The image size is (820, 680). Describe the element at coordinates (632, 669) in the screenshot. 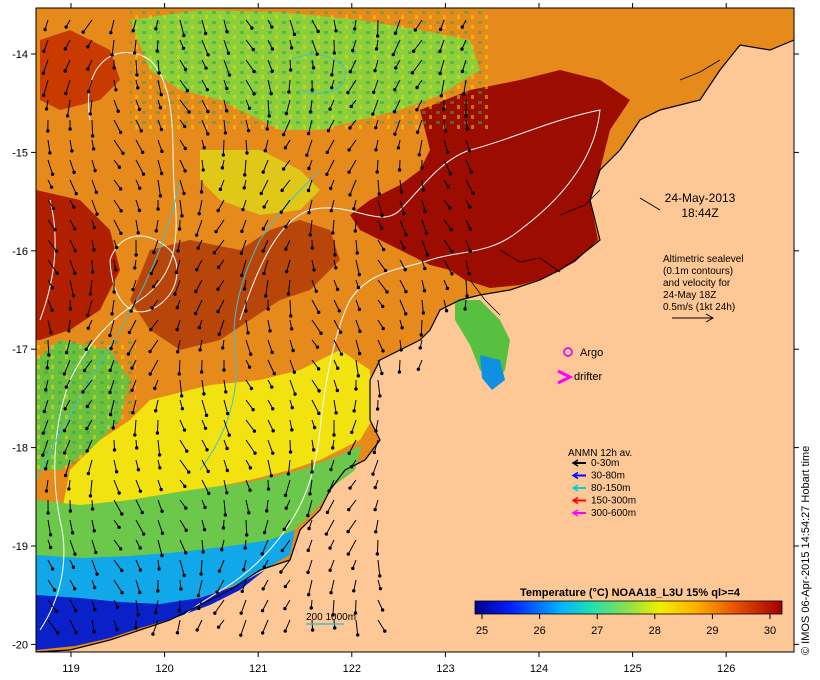

I see `x-tick-label: 125` at that location.